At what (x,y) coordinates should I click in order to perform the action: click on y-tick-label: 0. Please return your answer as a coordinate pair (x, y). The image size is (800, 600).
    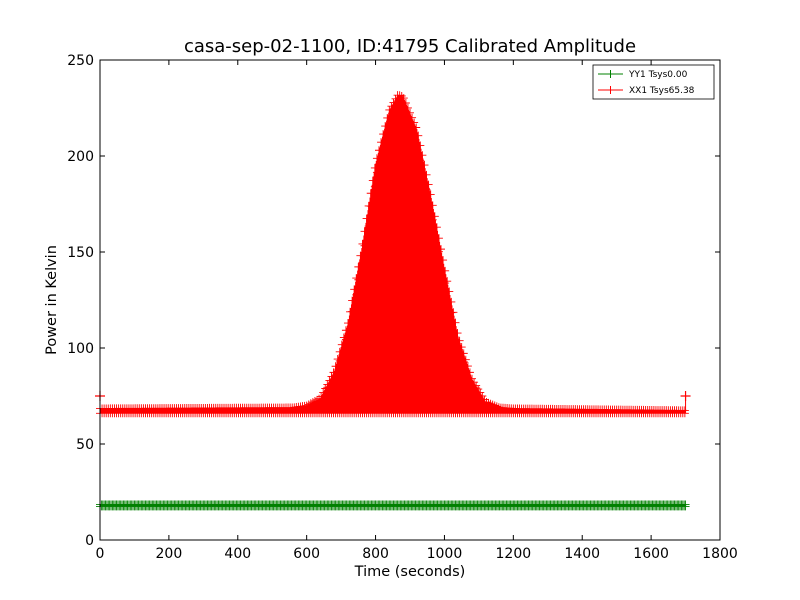
    Looking at the image, I should click on (89, 541).